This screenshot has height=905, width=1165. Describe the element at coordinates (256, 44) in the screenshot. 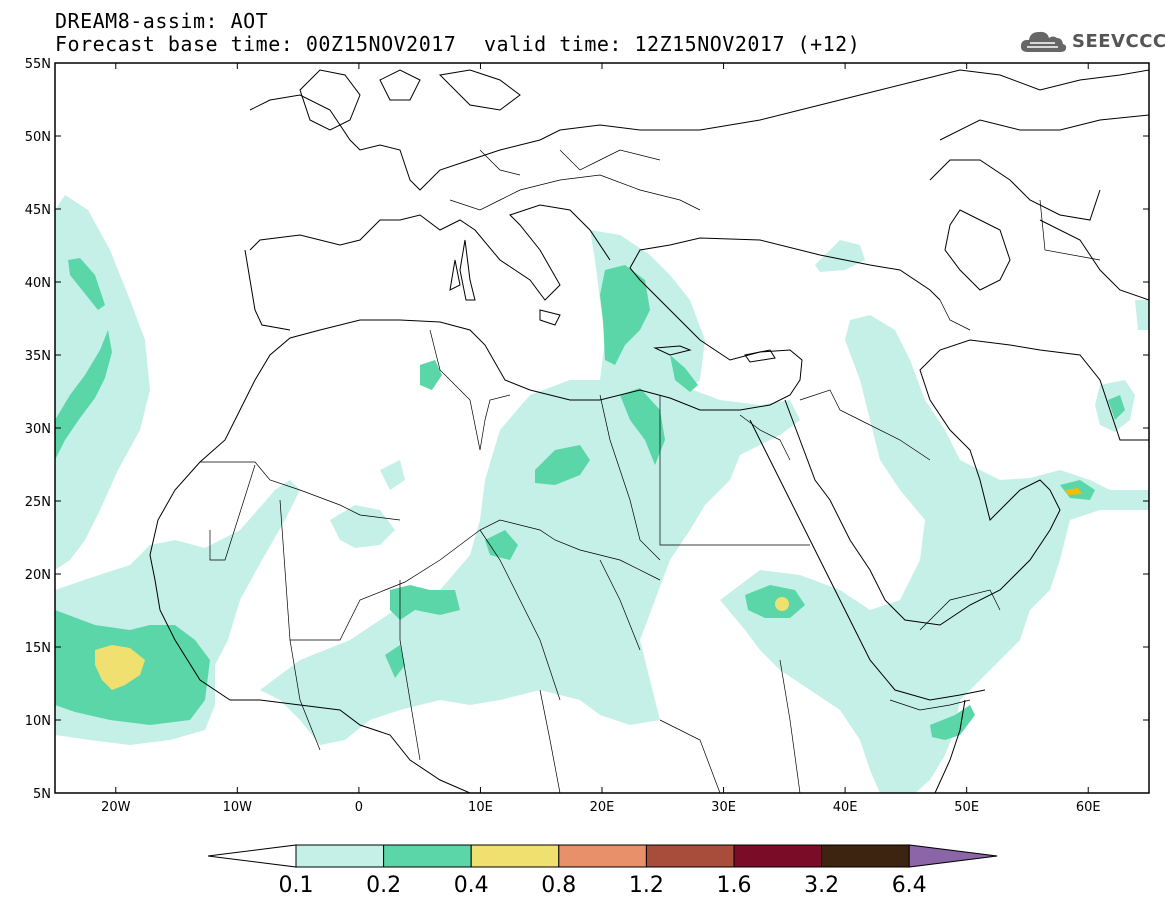

I see `forecast-base-time: Forecast base time: 00Z15NOV2017` at that location.